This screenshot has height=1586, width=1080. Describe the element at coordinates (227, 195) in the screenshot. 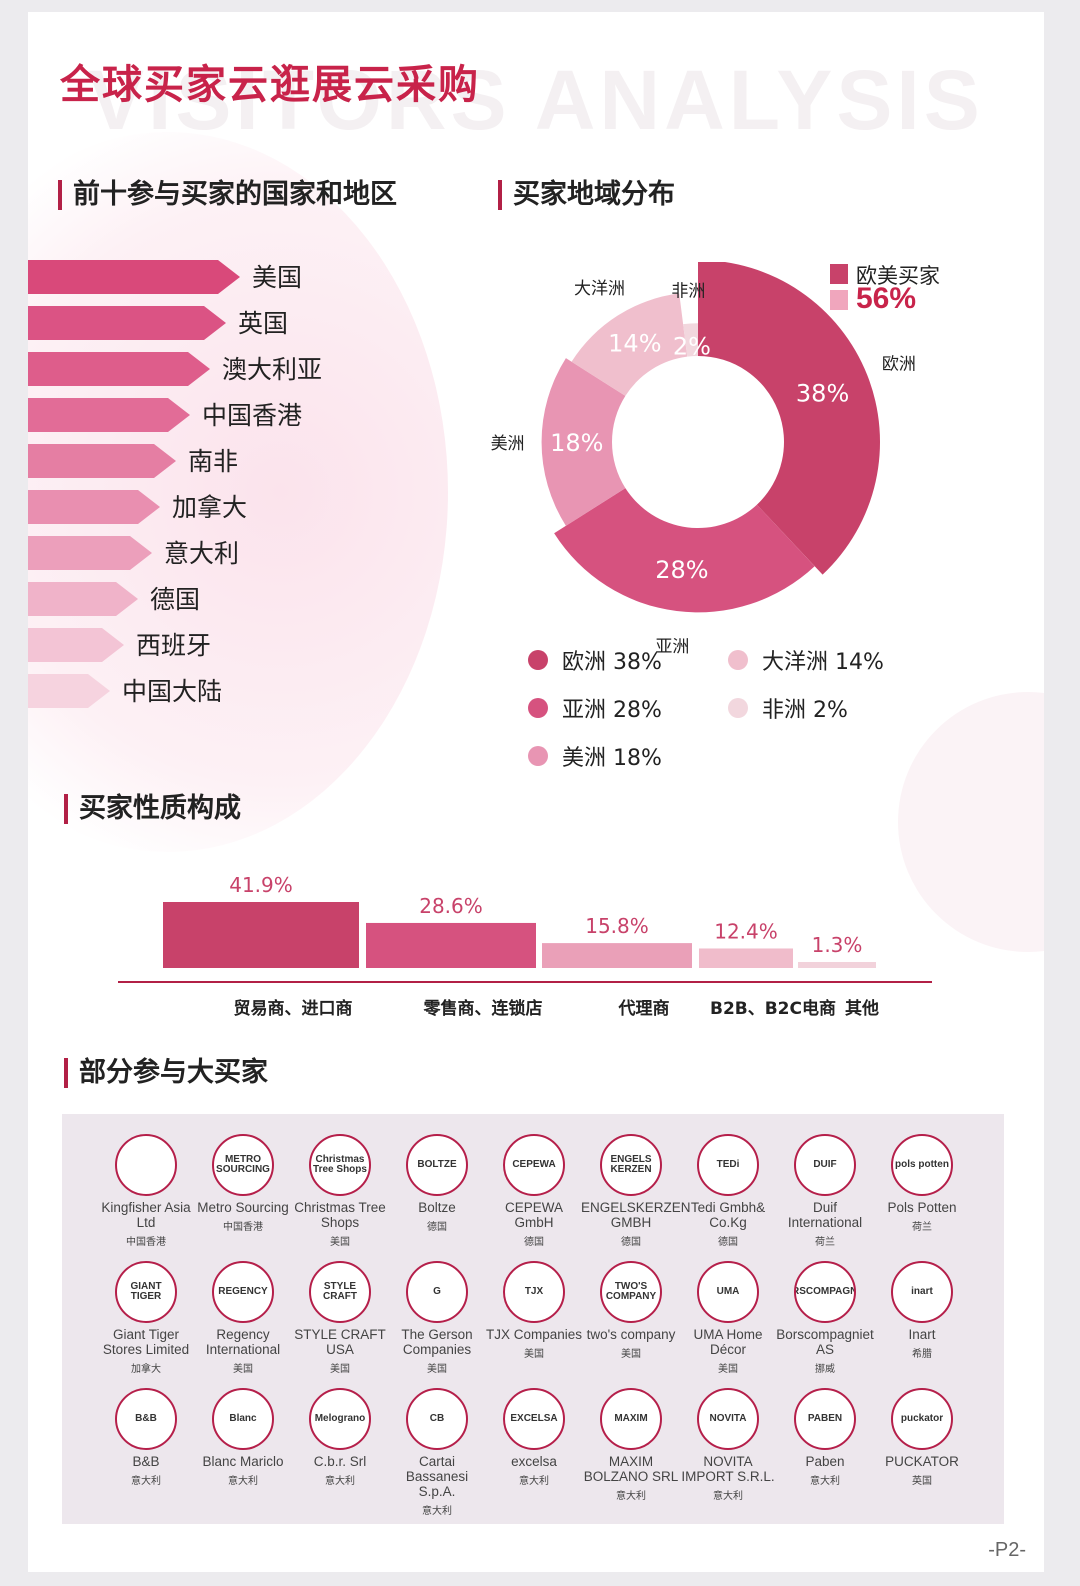

I see `countries-heading: 前十参与买家的国家和地区` at that location.